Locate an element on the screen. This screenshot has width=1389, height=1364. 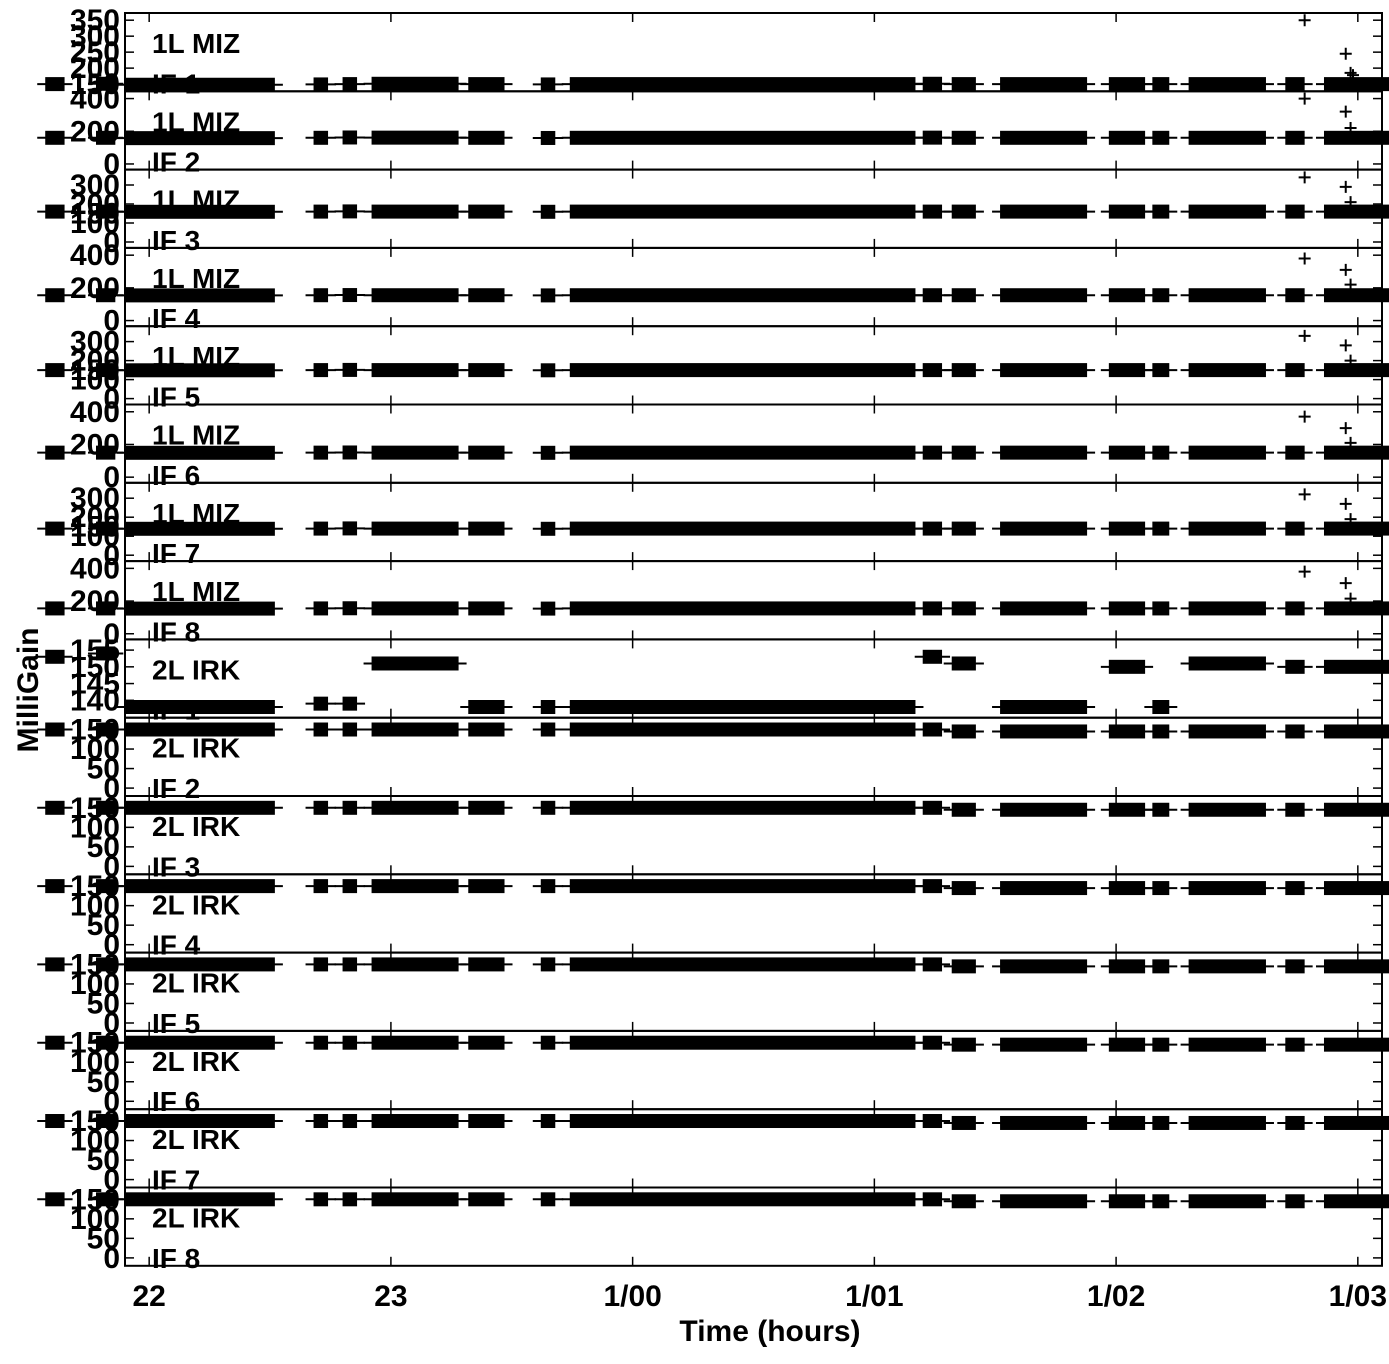
x-tick-label: 1/02 is located at coordinates (1116, 1296).